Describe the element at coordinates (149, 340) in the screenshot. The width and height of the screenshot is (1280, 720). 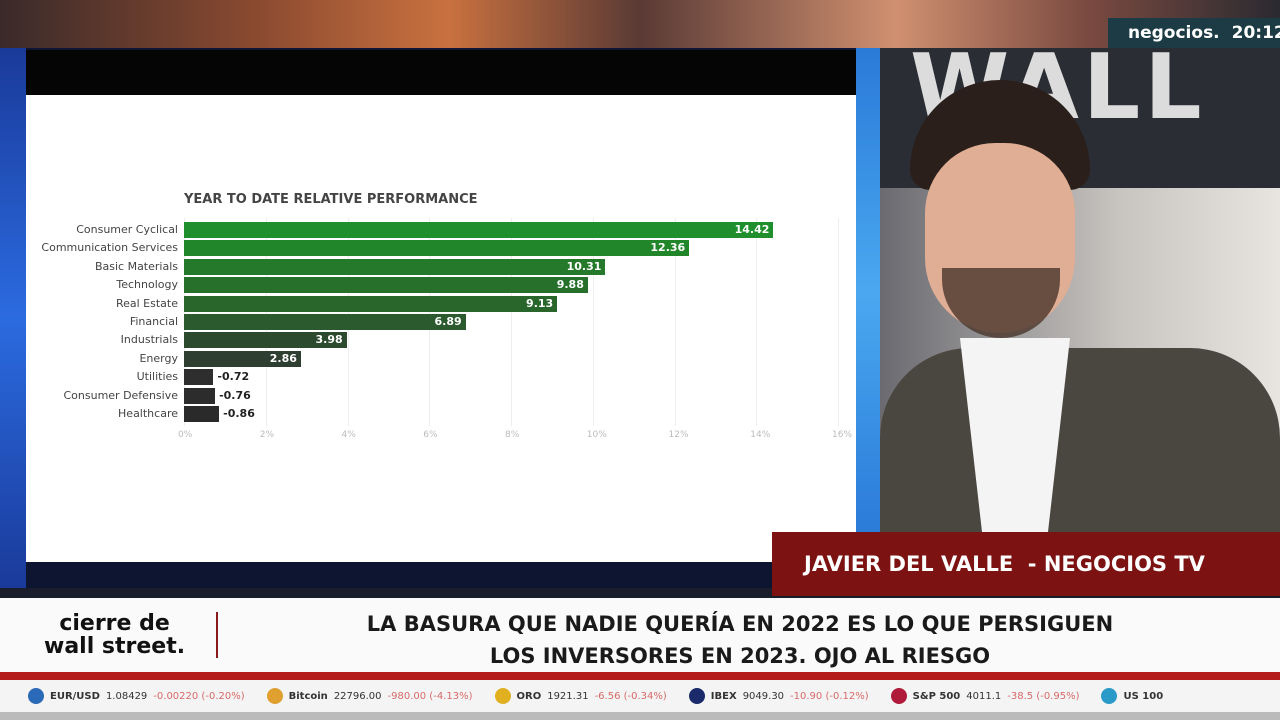
I see `category-label: Industrials` at that location.